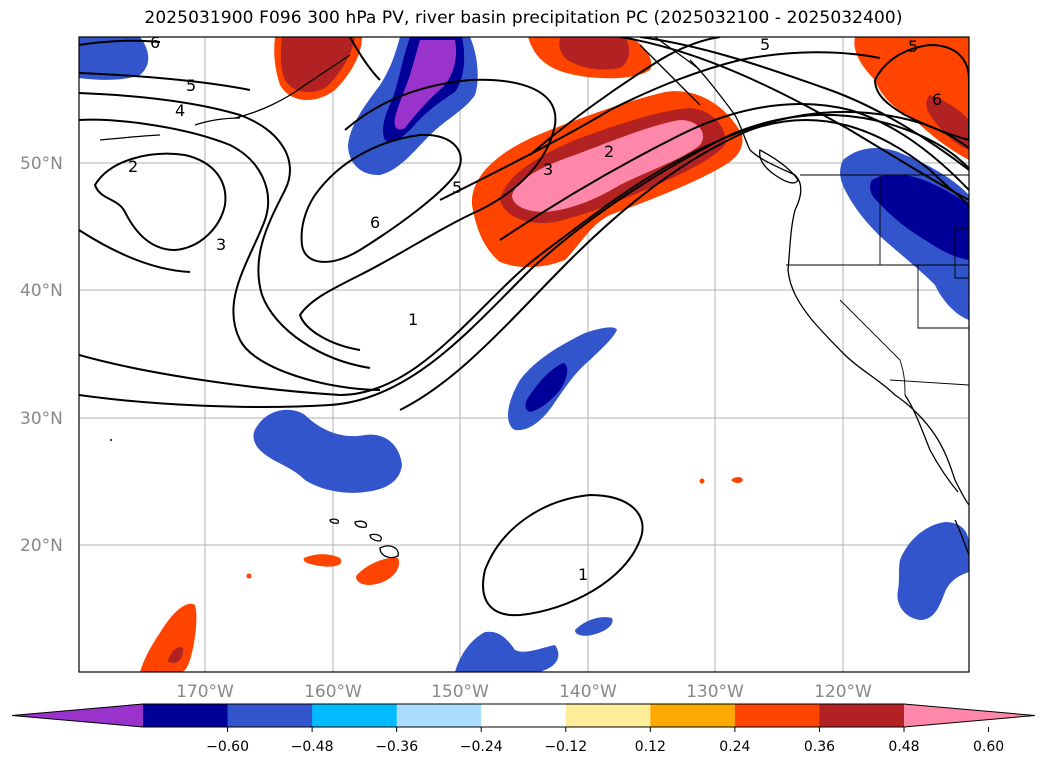 This screenshot has height=765, width=1047. What do you see at coordinates (227, 747) in the screenshot?
I see `colorbar-tick-label: −0.60` at bounding box center [227, 747].